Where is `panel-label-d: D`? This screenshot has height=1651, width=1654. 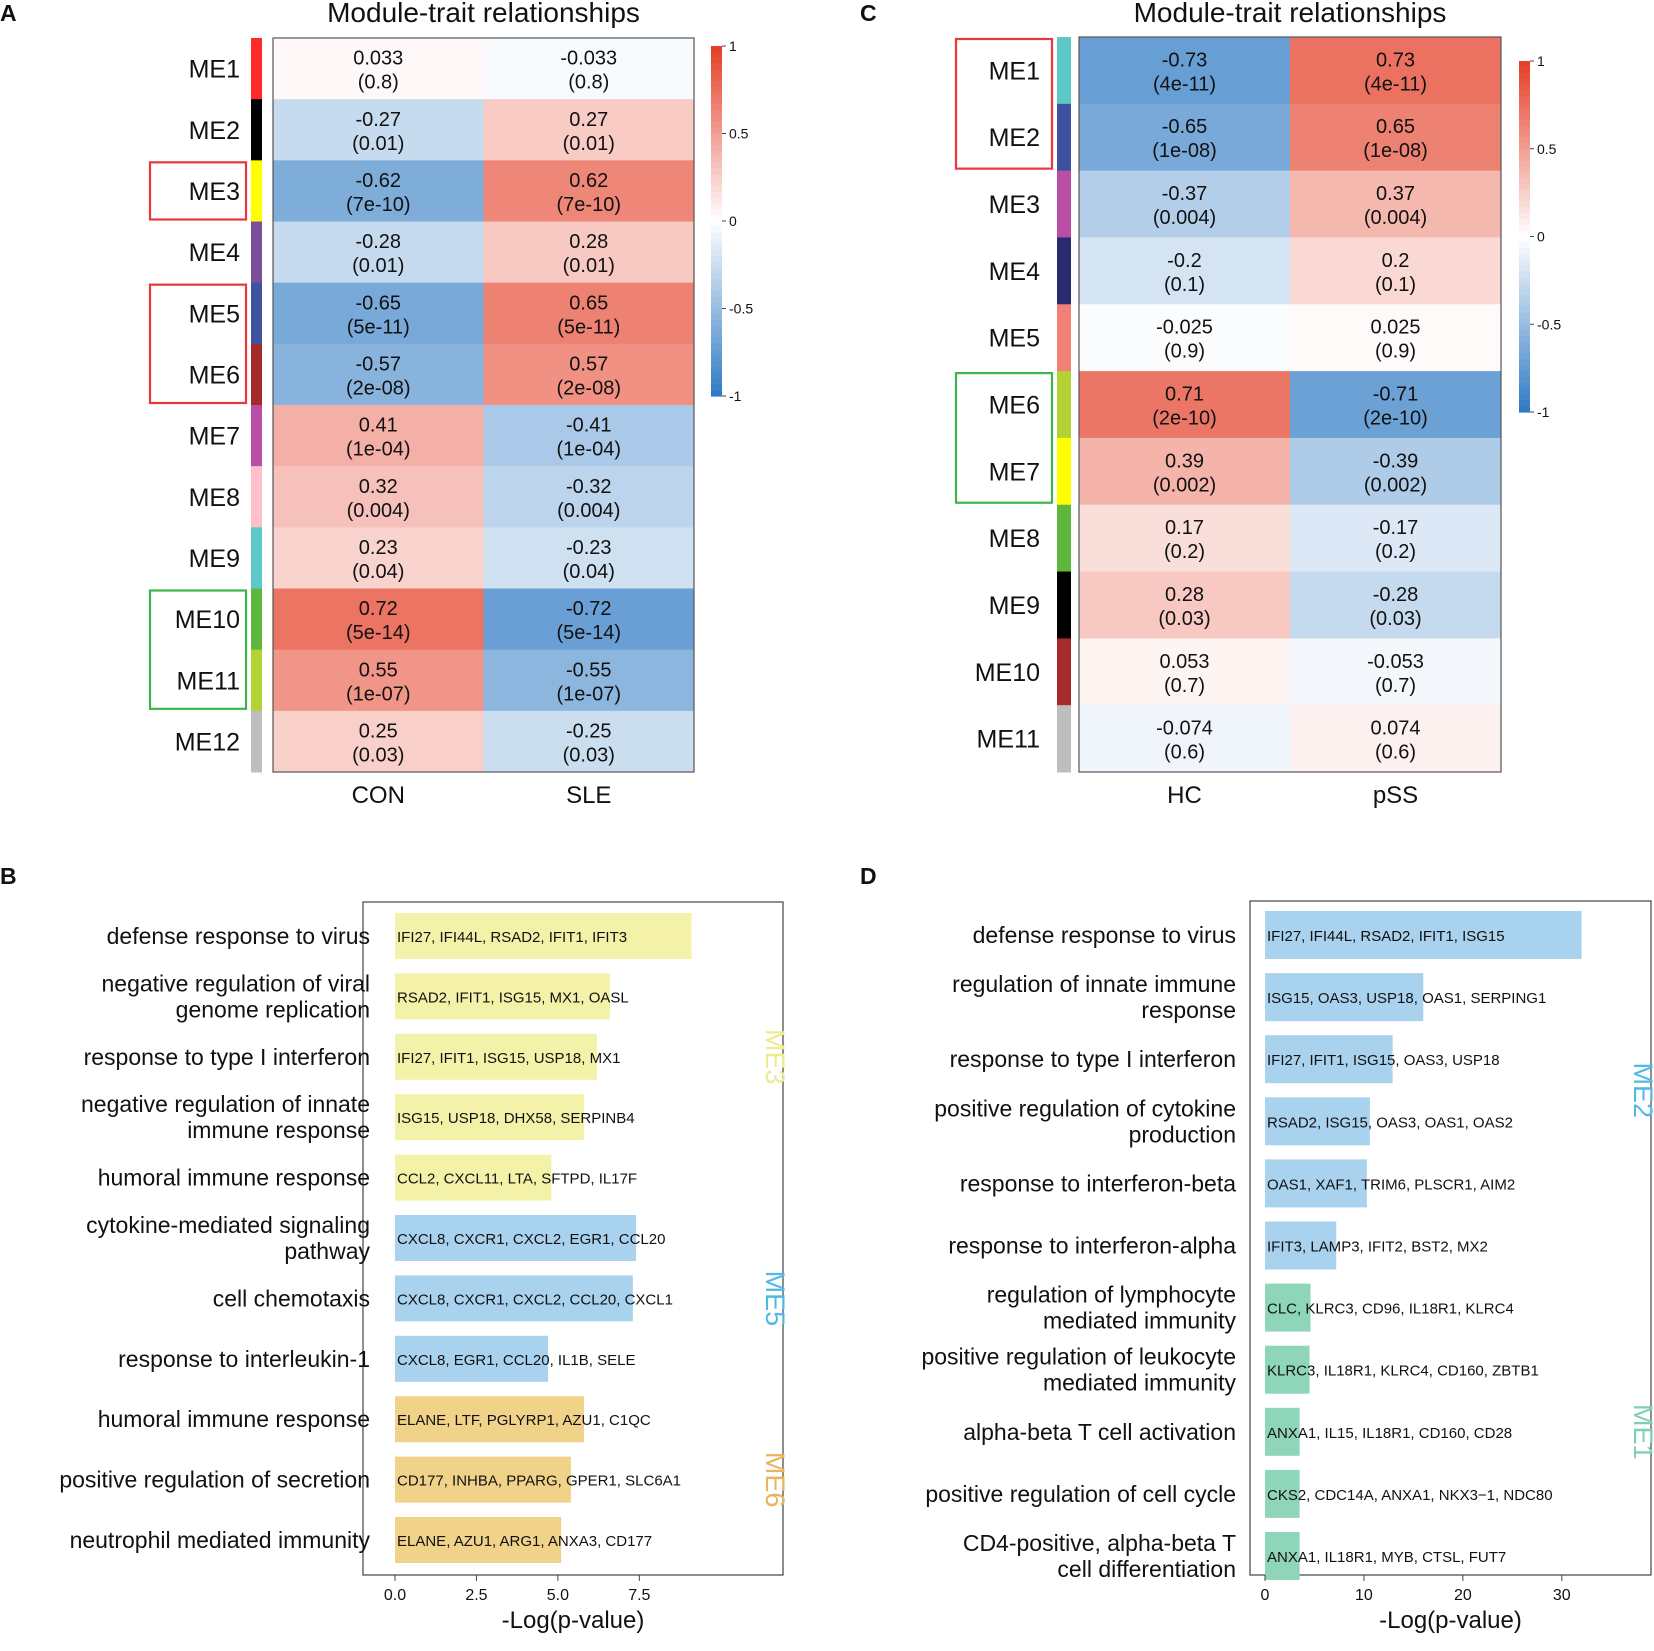 panel-label-d: D is located at coordinates (868, 876).